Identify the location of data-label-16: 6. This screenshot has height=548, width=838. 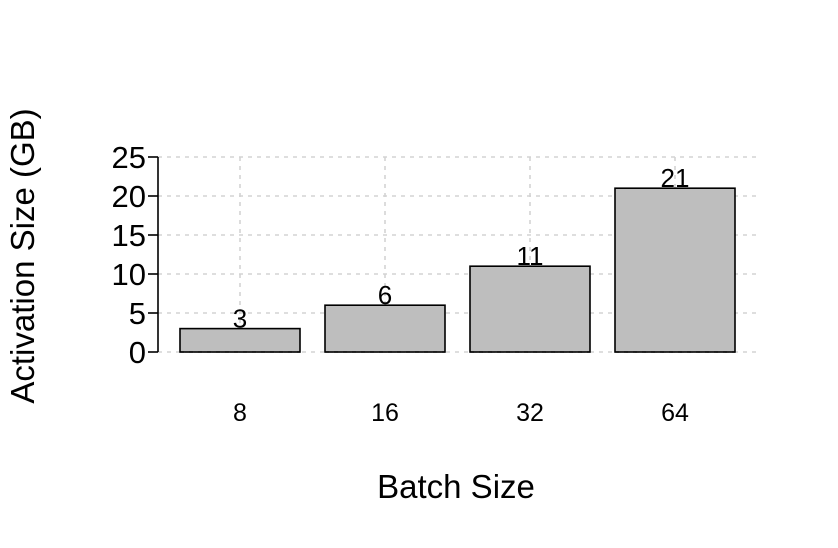
(385, 295).